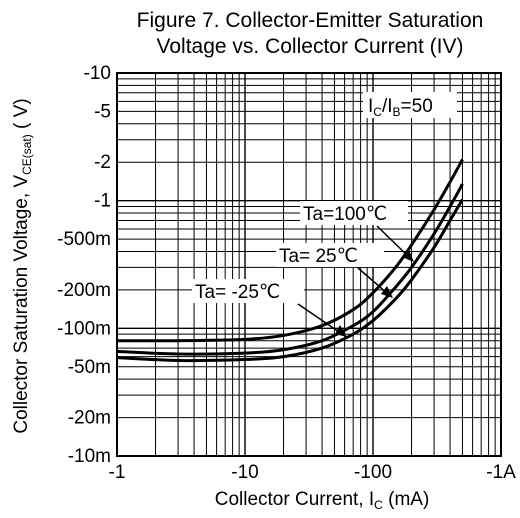  I want to click on condition-label-bg, so click(410, 105).